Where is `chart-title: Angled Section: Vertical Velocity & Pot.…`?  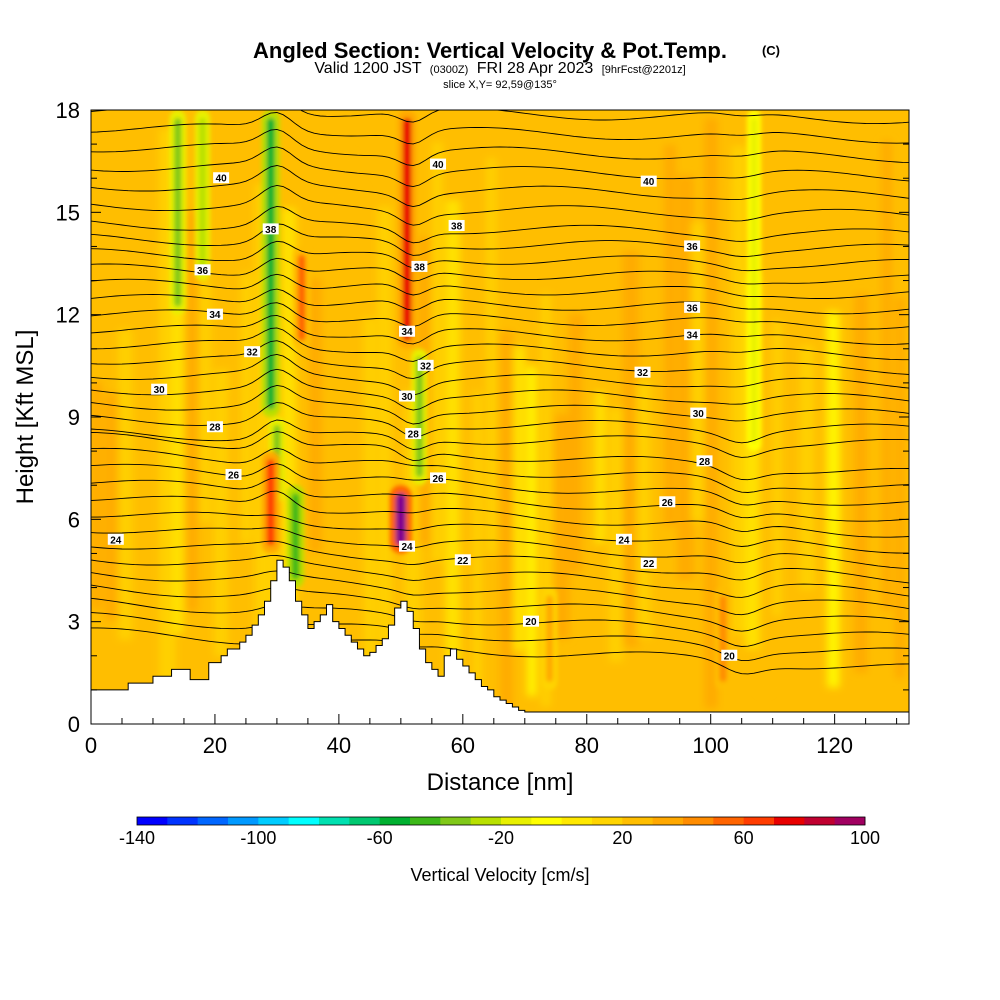 chart-title: Angled Section: Vertical Velocity & Pot.… is located at coordinates (490, 50).